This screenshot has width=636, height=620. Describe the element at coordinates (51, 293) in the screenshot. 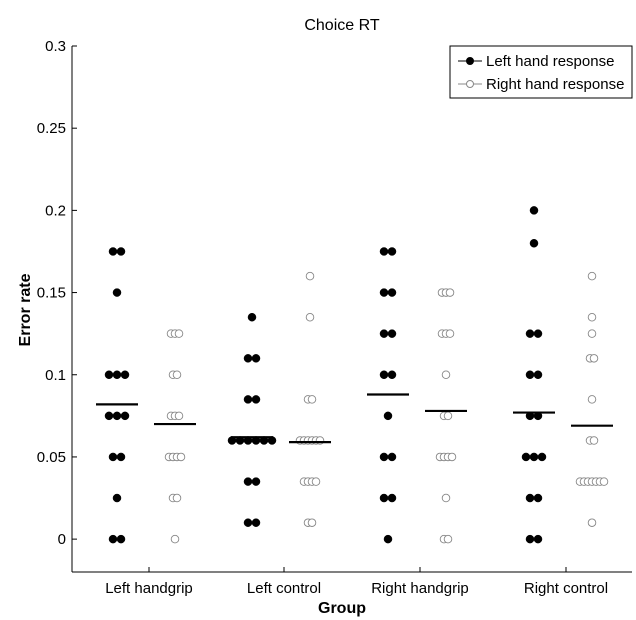

I see `y-tick-label: 0.15` at that location.